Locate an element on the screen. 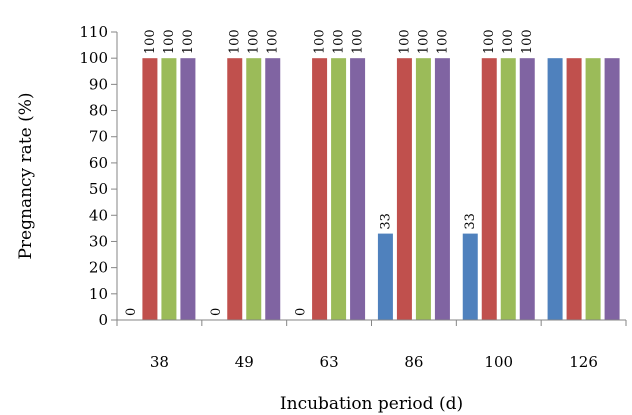 Image resolution: width=632 pixels, height=415 pixels. y-tick-label: 70 is located at coordinates (98, 137).